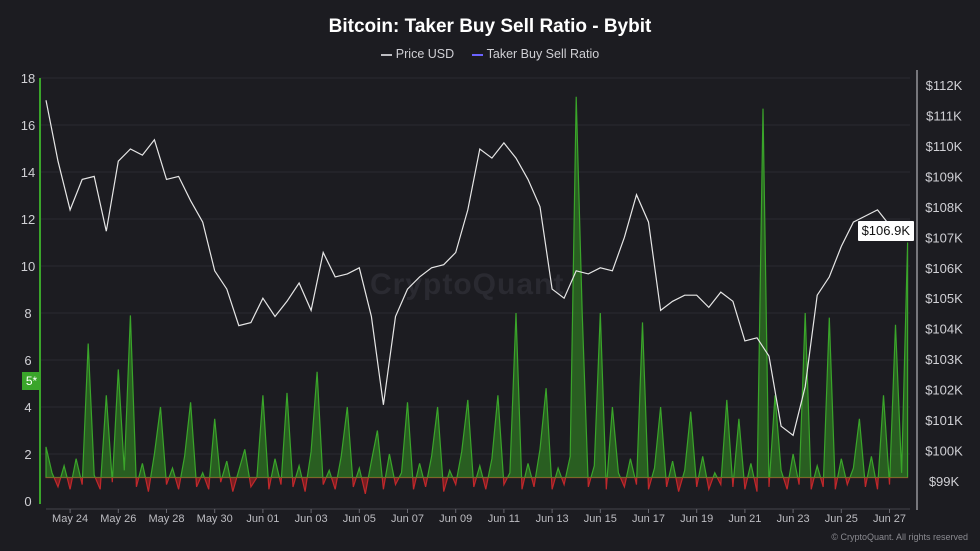 The height and width of the screenshot is (551, 980). Describe the element at coordinates (28, 266) in the screenshot. I see `left-axis-tick: 10` at that location.